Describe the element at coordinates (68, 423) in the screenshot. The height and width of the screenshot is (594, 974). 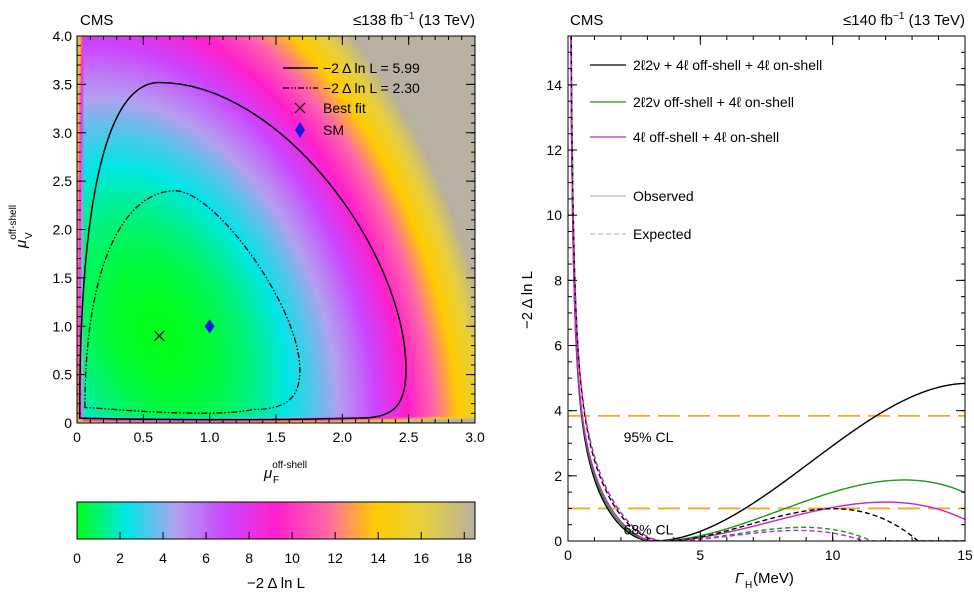
I see `left-y-tick-label: 0` at that location.